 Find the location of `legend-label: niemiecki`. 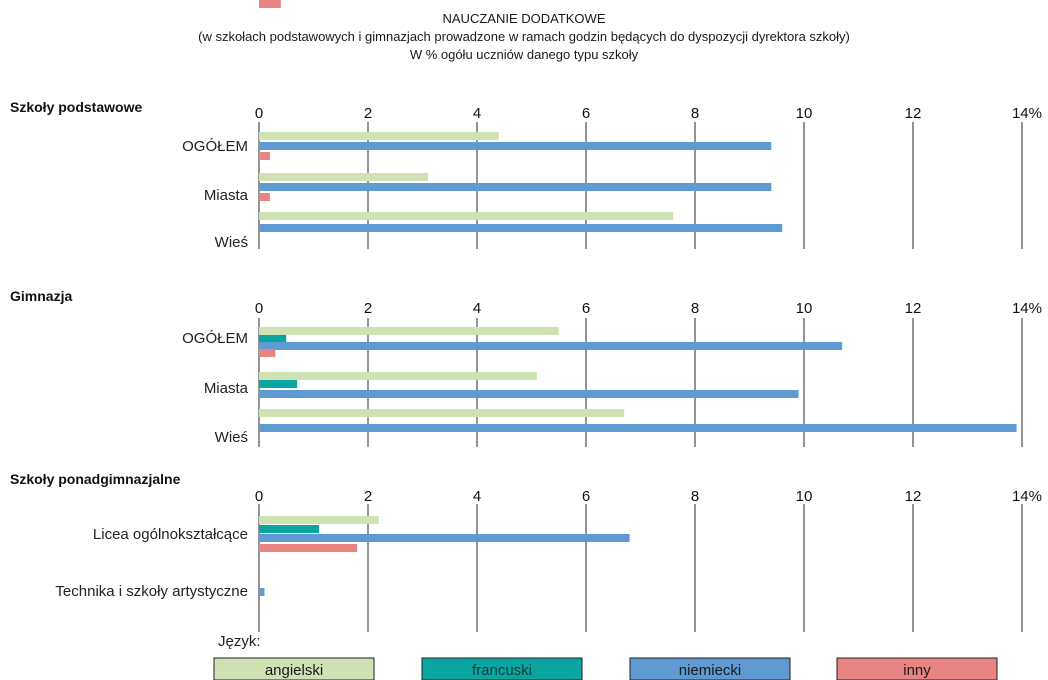

legend-label: niemiecki is located at coordinates (710, 670).